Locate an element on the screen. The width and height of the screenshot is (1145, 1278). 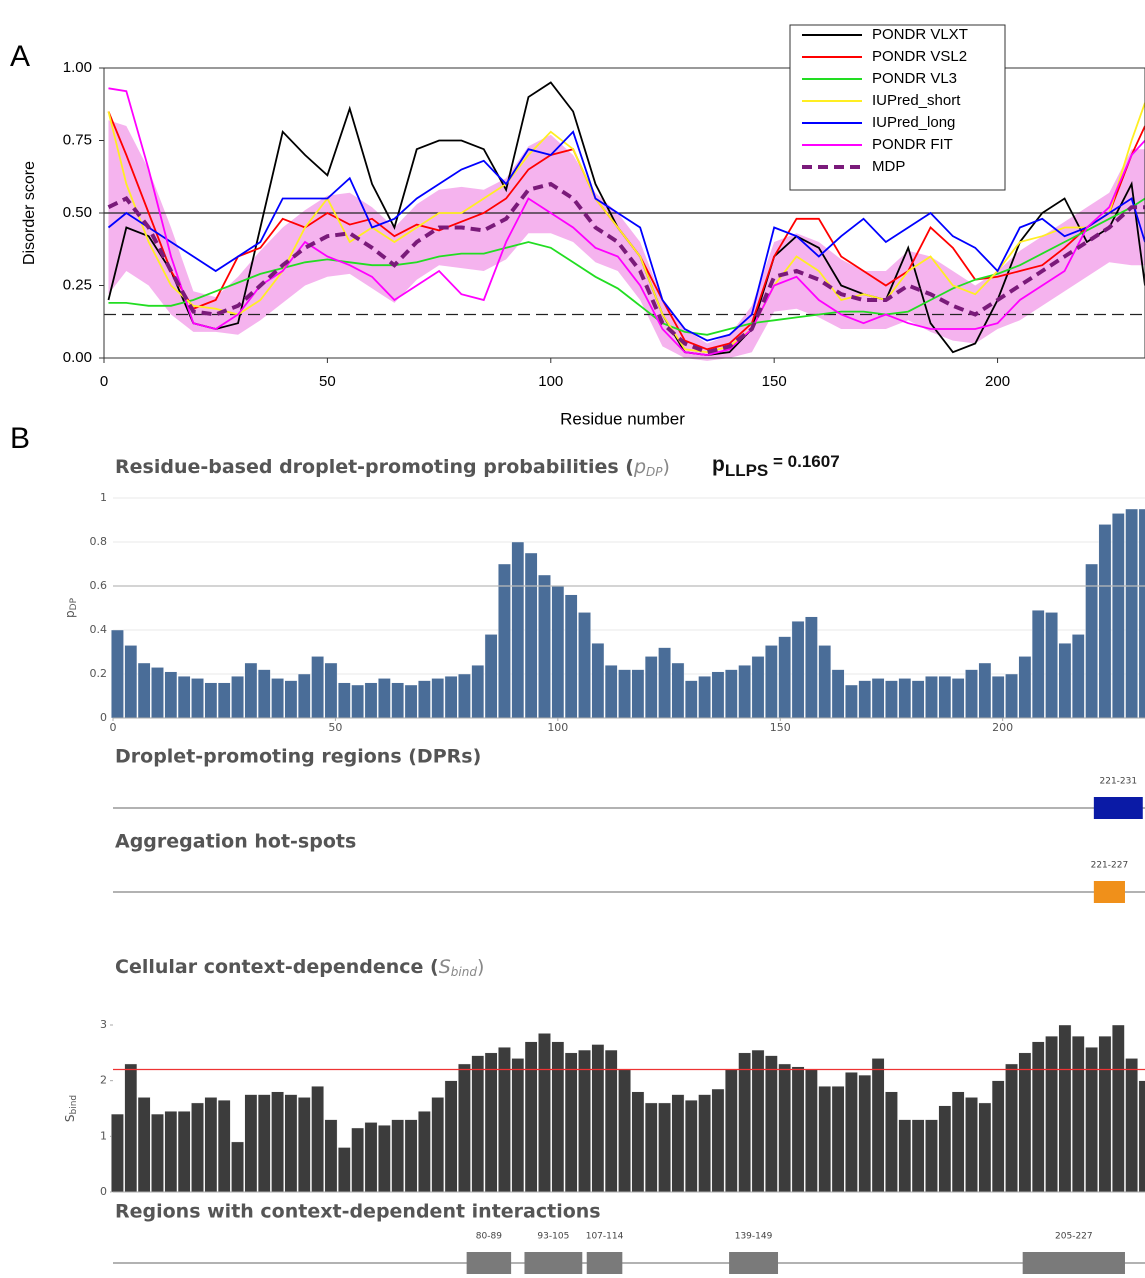
legend-label: PONDR FIT is located at coordinates (912, 144).